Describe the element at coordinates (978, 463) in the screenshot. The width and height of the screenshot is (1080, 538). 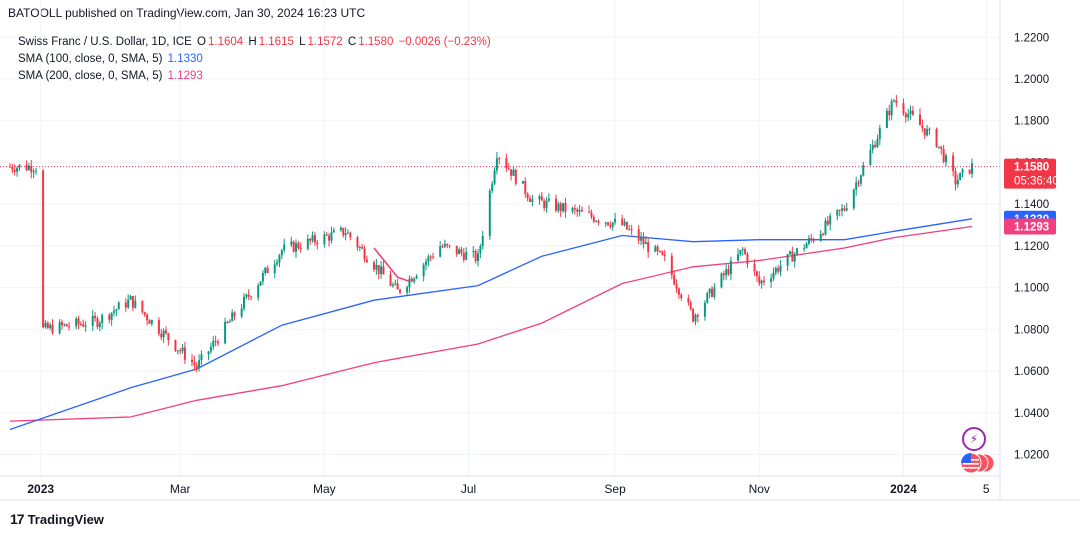
I see `us-flag-icon` at that location.